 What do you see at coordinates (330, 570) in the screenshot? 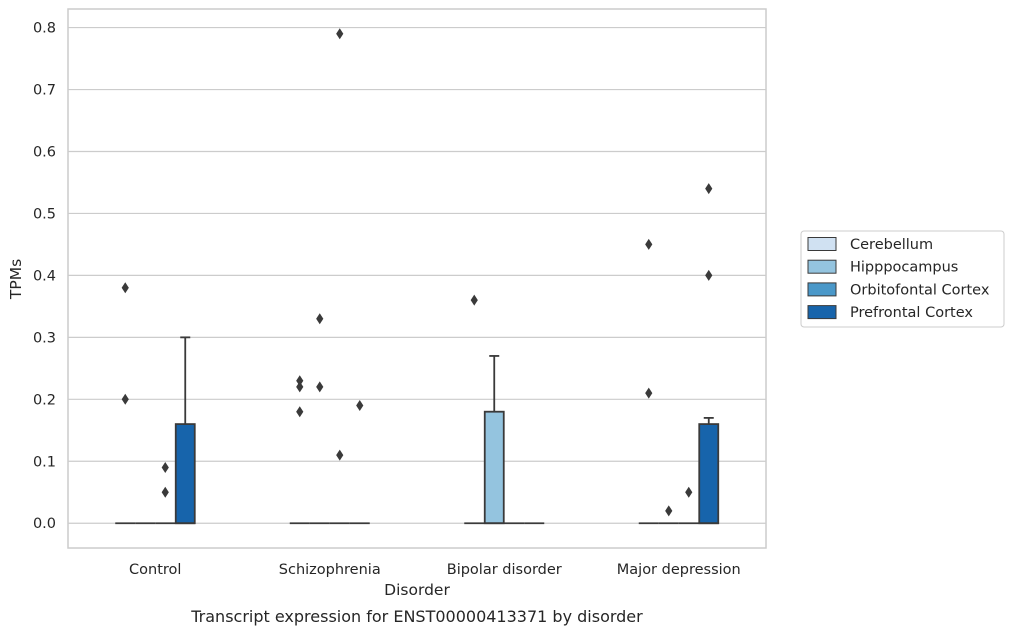
I see `x-tick-label: Schizophrenia` at bounding box center [330, 570].